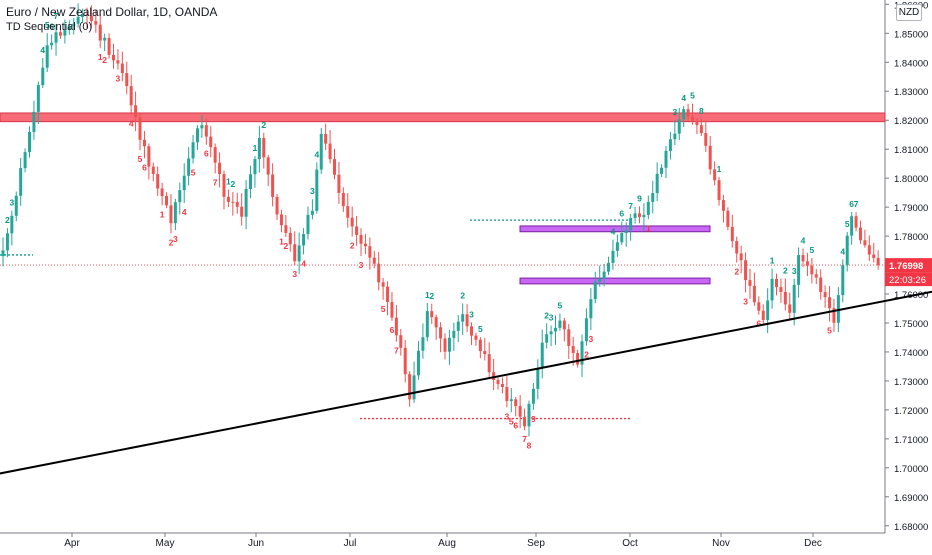  Describe the element at coordinates (256, 543) in the screenshot. I see `time-axis-tick-label: Jun` at that location.